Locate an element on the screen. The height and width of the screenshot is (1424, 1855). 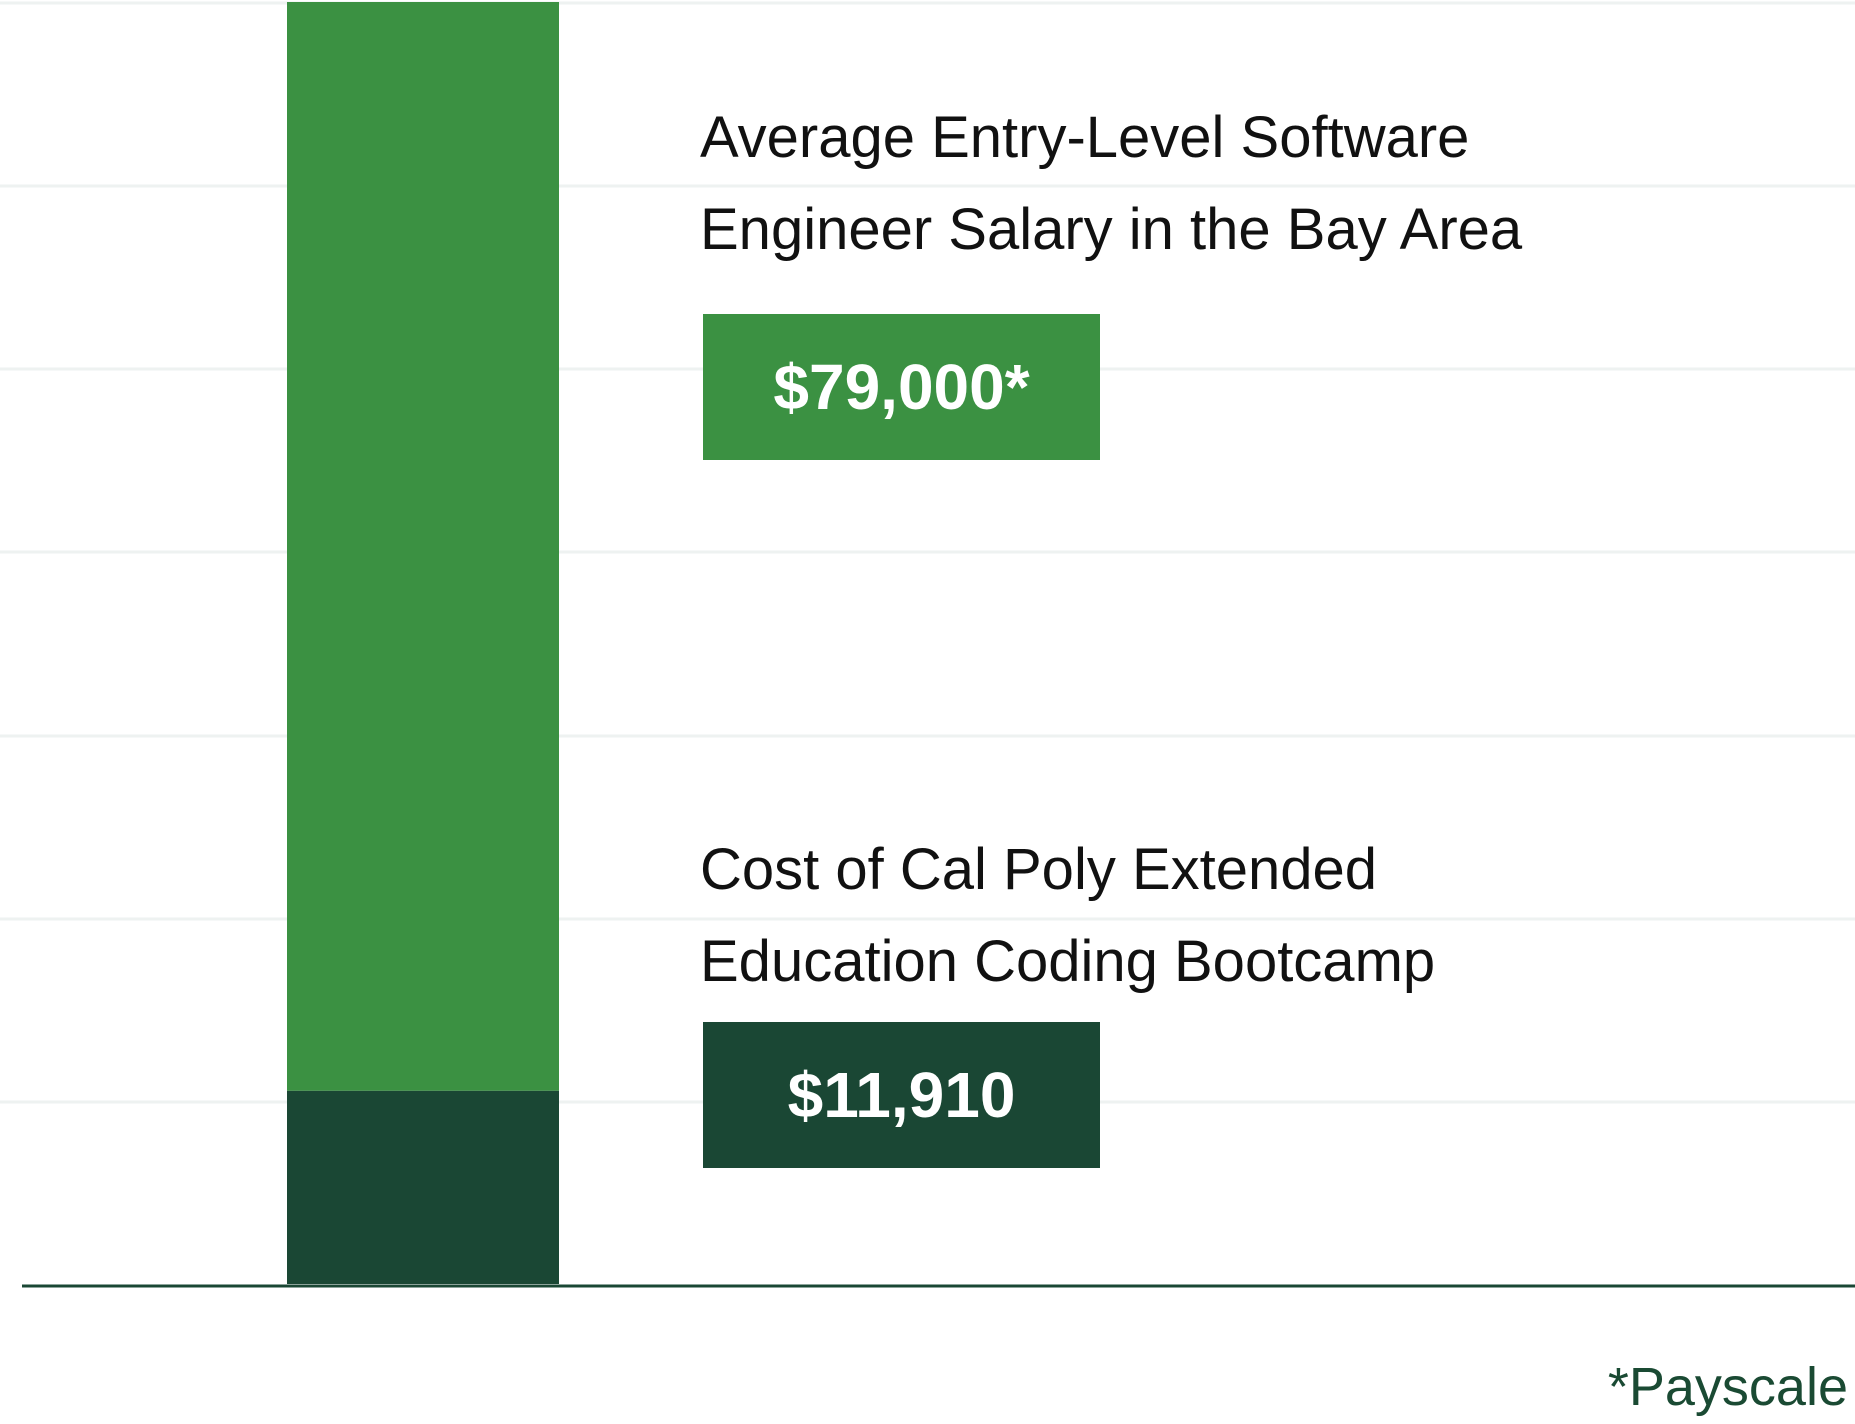
bootcamp-value-label: $11,910 is located at coordinates (901, 1095).